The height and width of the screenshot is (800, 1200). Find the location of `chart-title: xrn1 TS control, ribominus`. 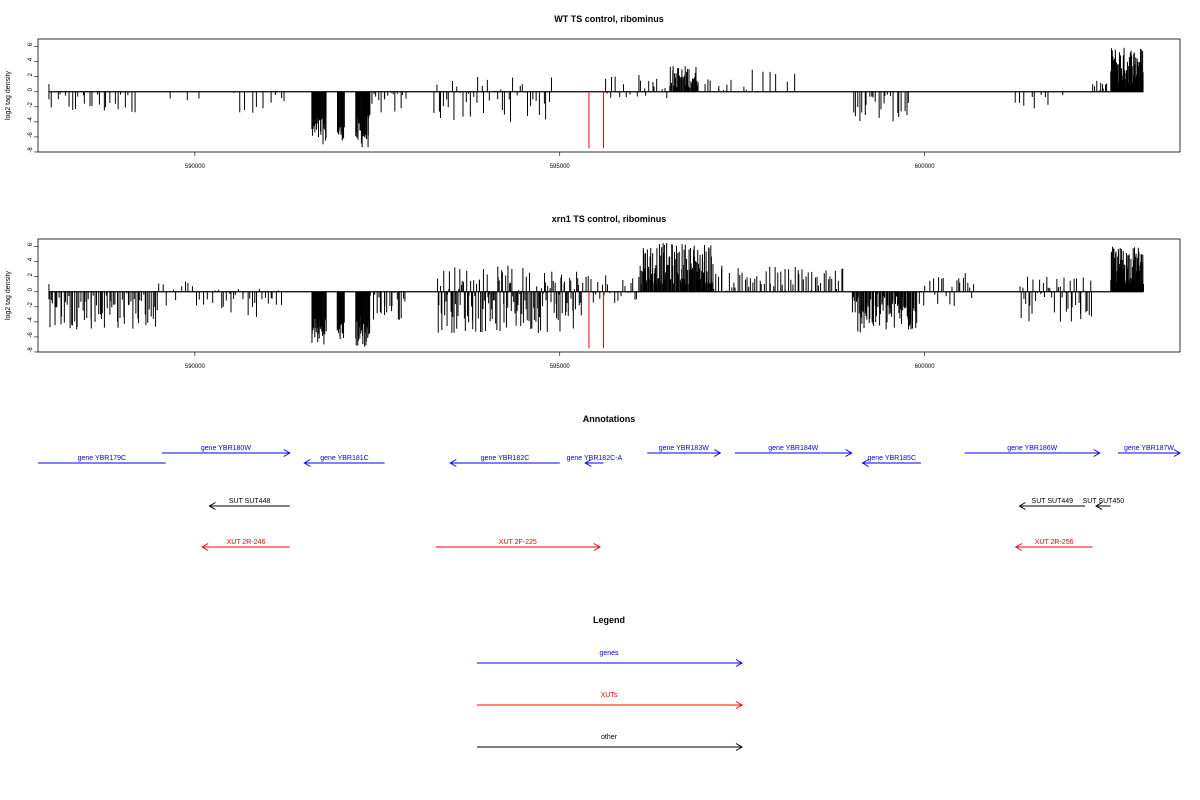

chart-title: xrn1 TS control, ribominus is located at coordinates (609, 219).